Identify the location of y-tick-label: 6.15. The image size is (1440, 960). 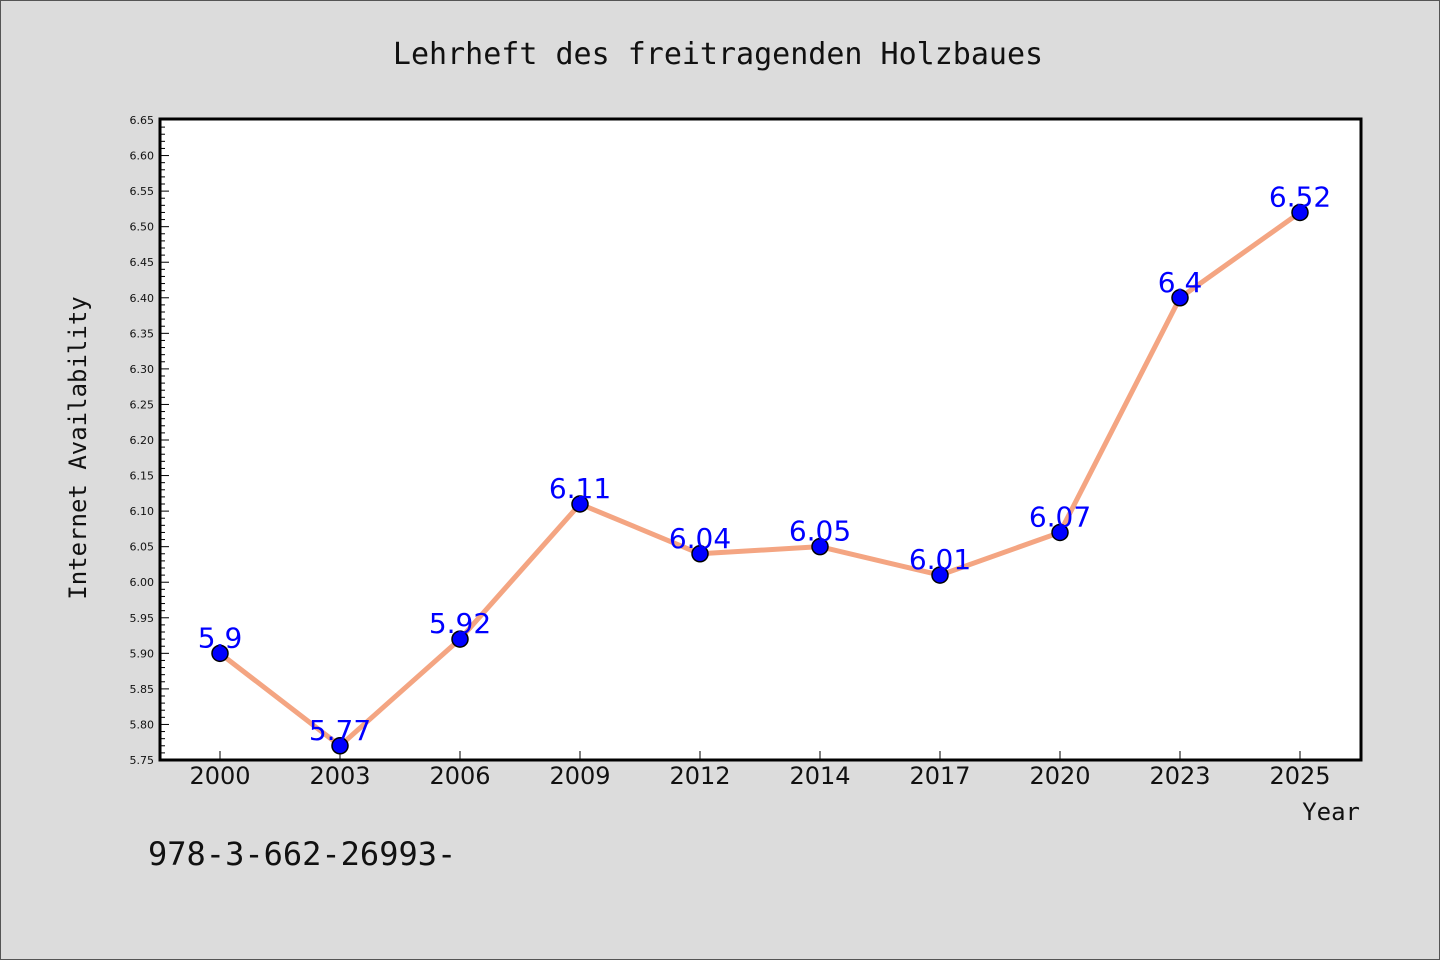
(142, 476).